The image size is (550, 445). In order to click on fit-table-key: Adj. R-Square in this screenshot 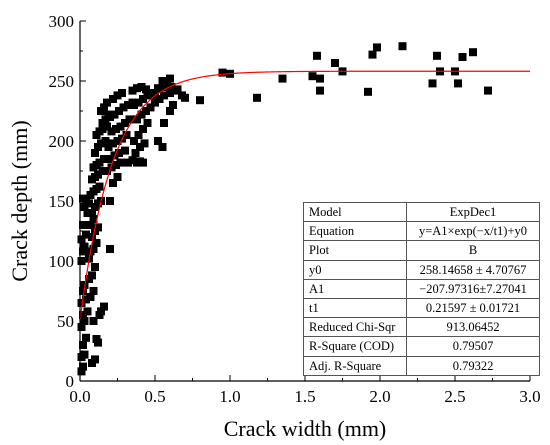, I will do `click(355, 365)`.